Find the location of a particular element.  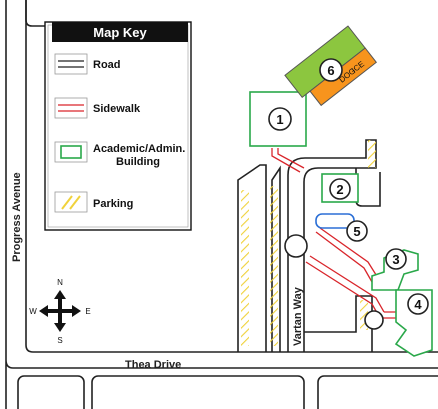

compass-horizontal is located at coordinates (60, 311).